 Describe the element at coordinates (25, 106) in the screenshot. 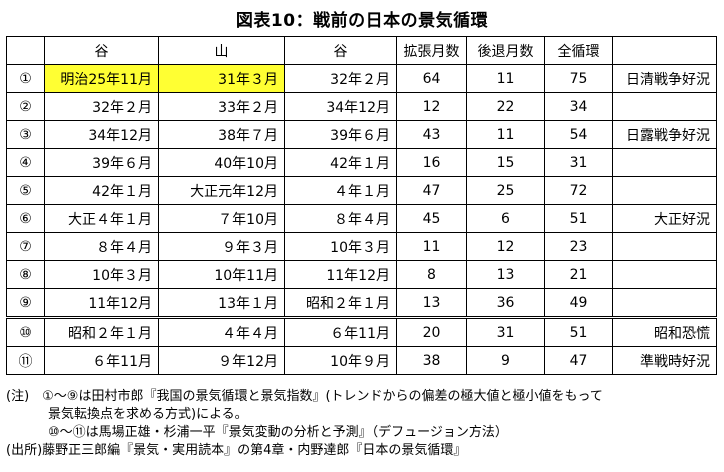

I see `row-number: ②` at that location.